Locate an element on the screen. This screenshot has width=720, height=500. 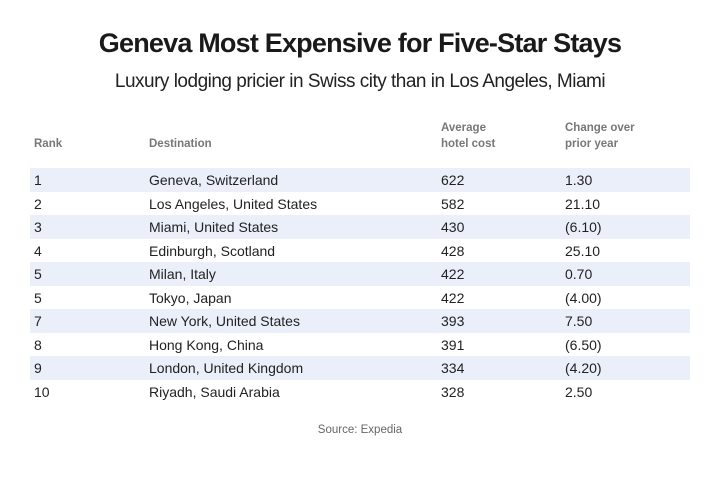
column-header-cost-line1: Average is located at coordinates (463, 128).